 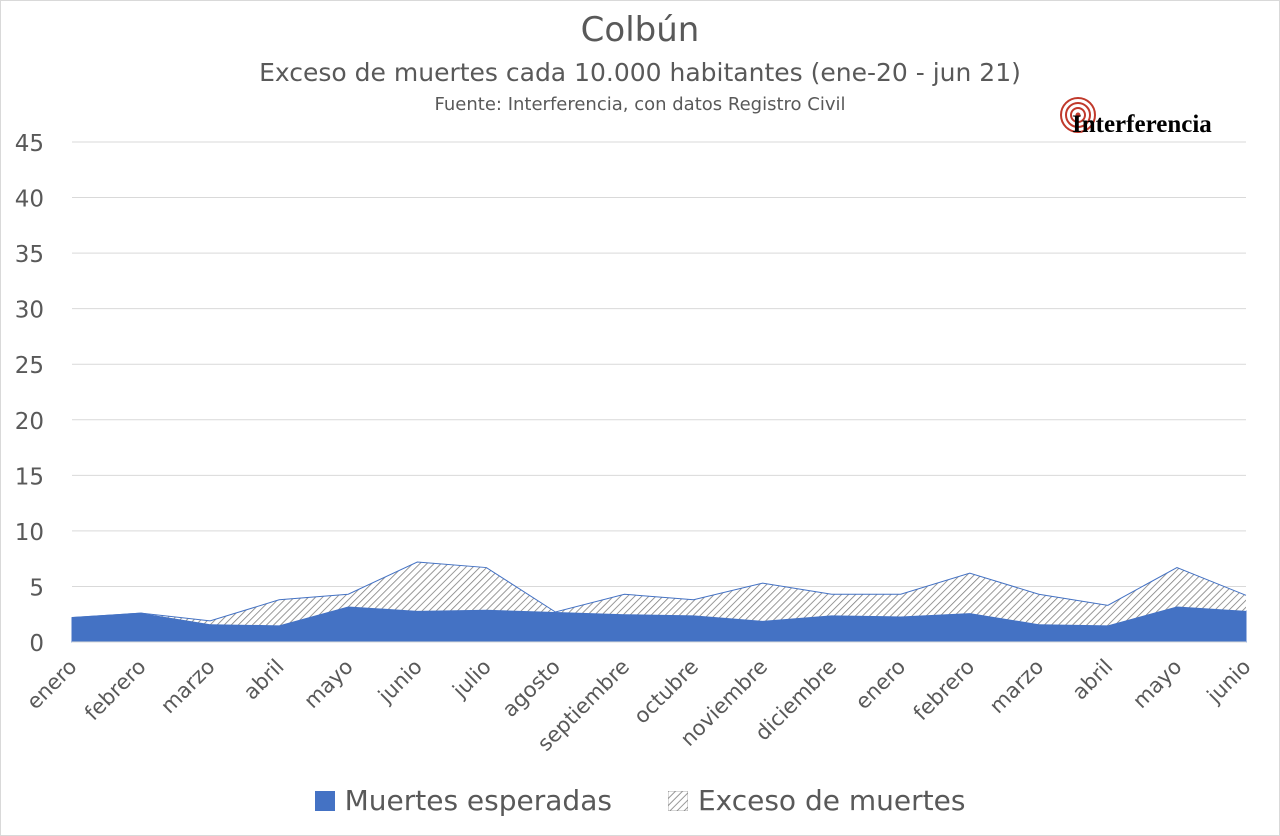 What do you see at coordinates (52, 685) in the screenshot?
I see `x-tick-label-0: enero` at bounding box center [52, 685].